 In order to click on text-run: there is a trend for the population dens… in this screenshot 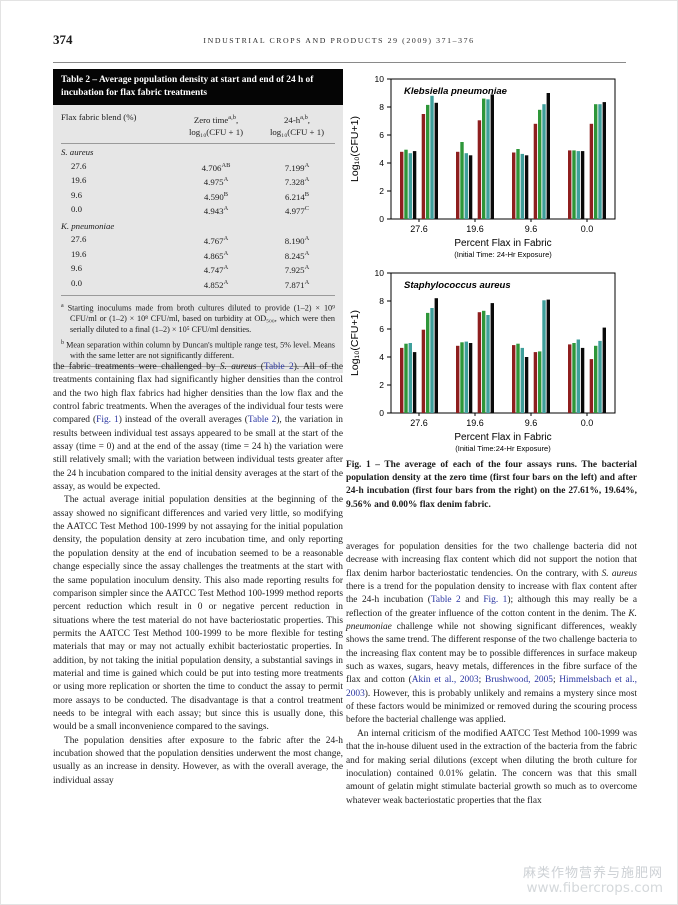, I will do `click(491, 594)`.